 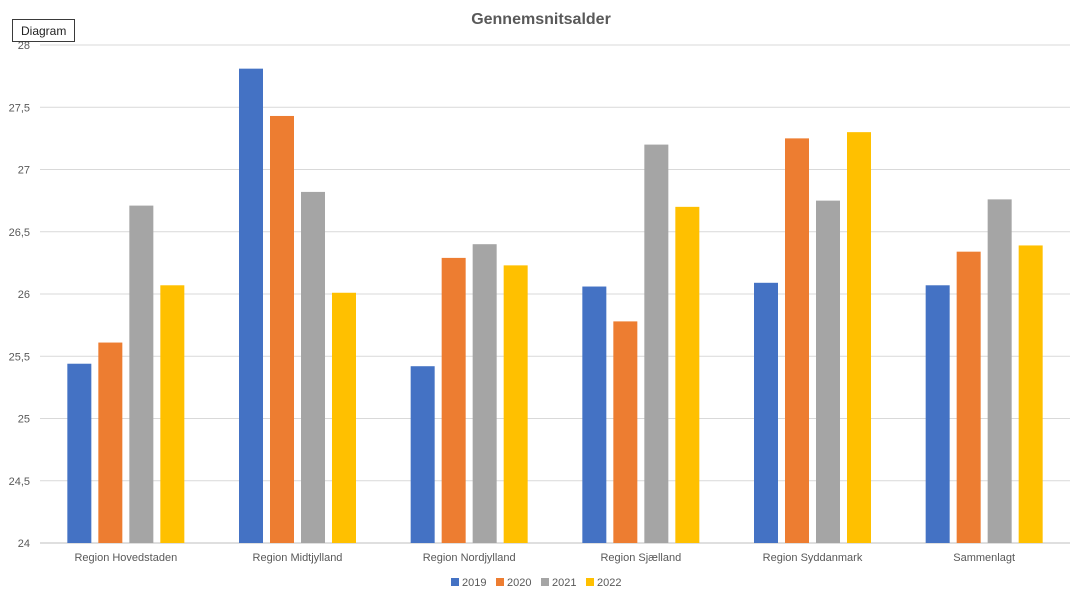 I want to click on y-tick-label: 28, so click(x=24, y=46).